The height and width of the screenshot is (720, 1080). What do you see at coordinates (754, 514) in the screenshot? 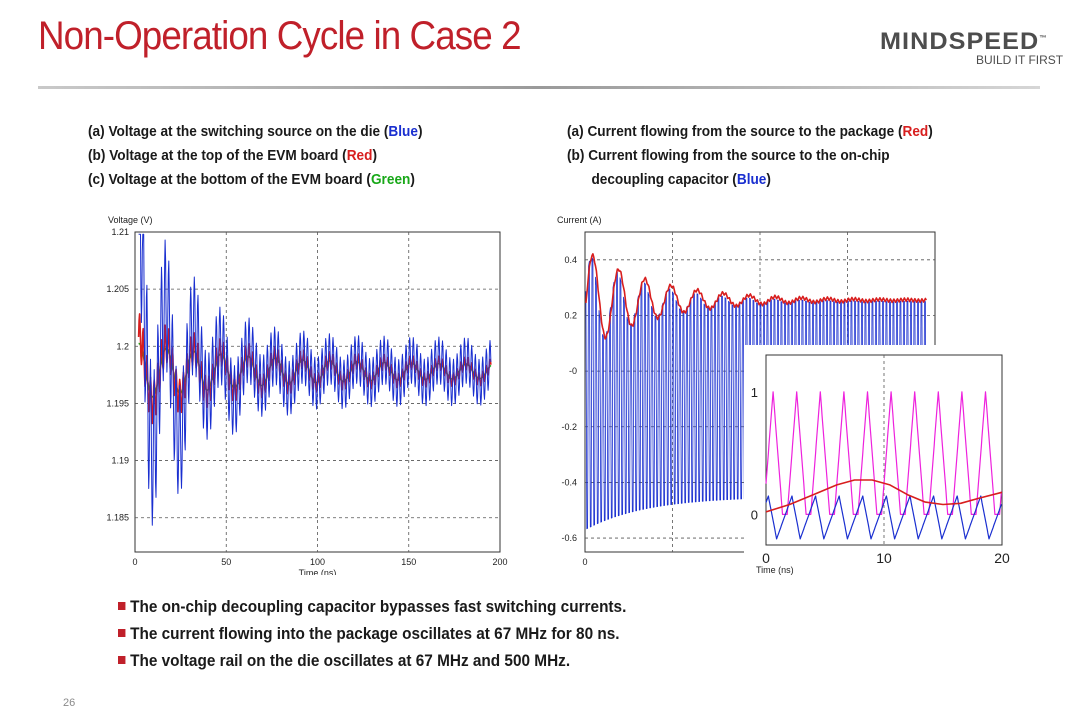
I see `y-tick-label: 0` at bounding box center [754, 514].